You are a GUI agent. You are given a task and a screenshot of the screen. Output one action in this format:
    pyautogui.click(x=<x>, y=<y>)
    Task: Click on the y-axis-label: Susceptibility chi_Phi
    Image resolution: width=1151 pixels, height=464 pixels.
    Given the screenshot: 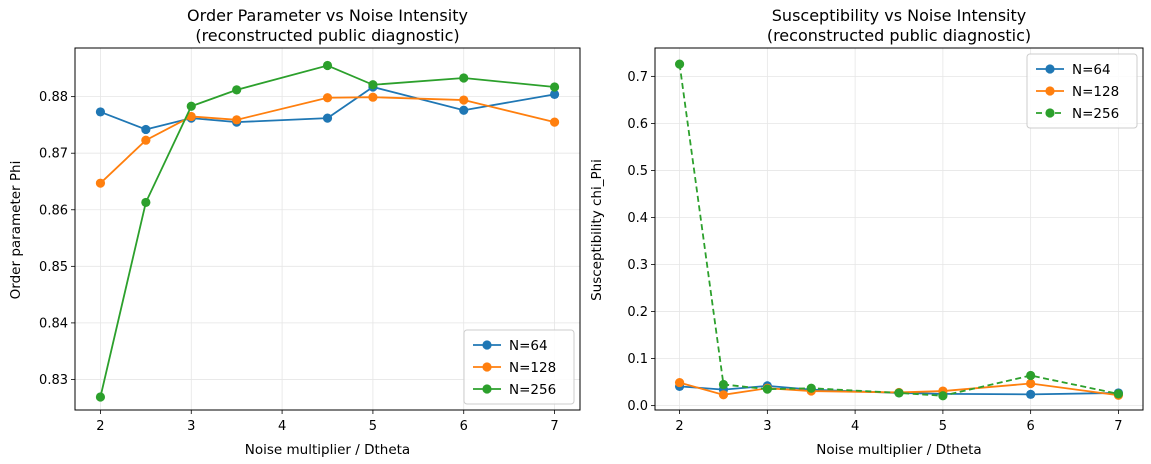 What is the action you would take?
    pyautogui.click(x=597, y=230)
    